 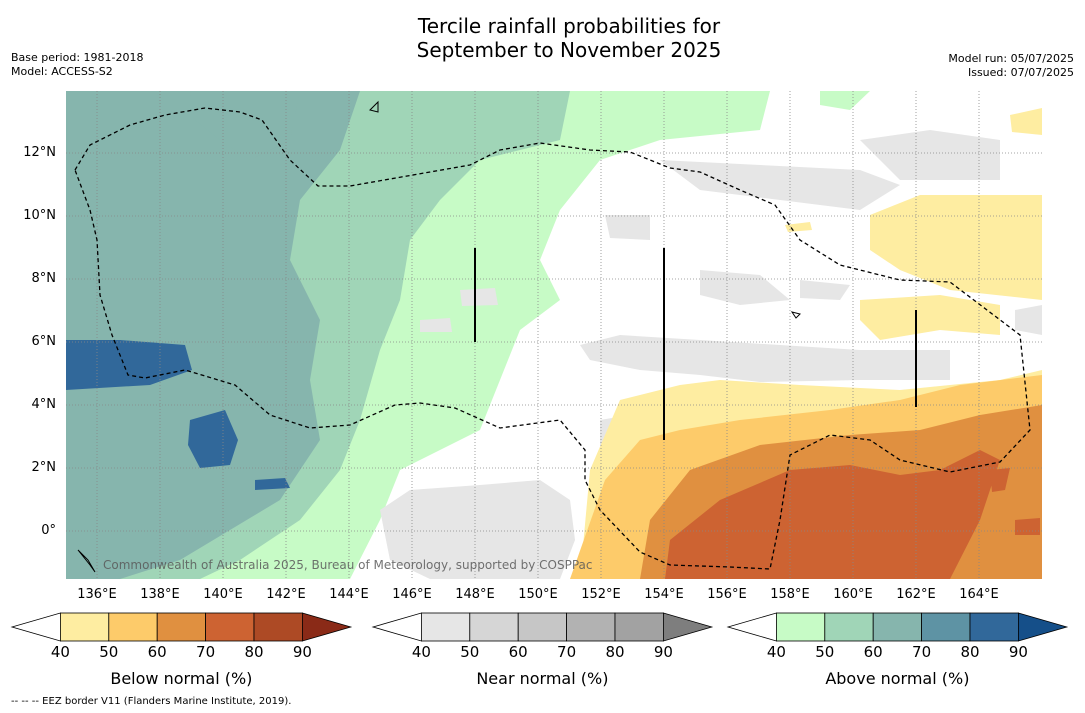 What do you see at coordinates (627, 227) in the screenshot?
I see `area-near-small` at bounding box center [627, 227].